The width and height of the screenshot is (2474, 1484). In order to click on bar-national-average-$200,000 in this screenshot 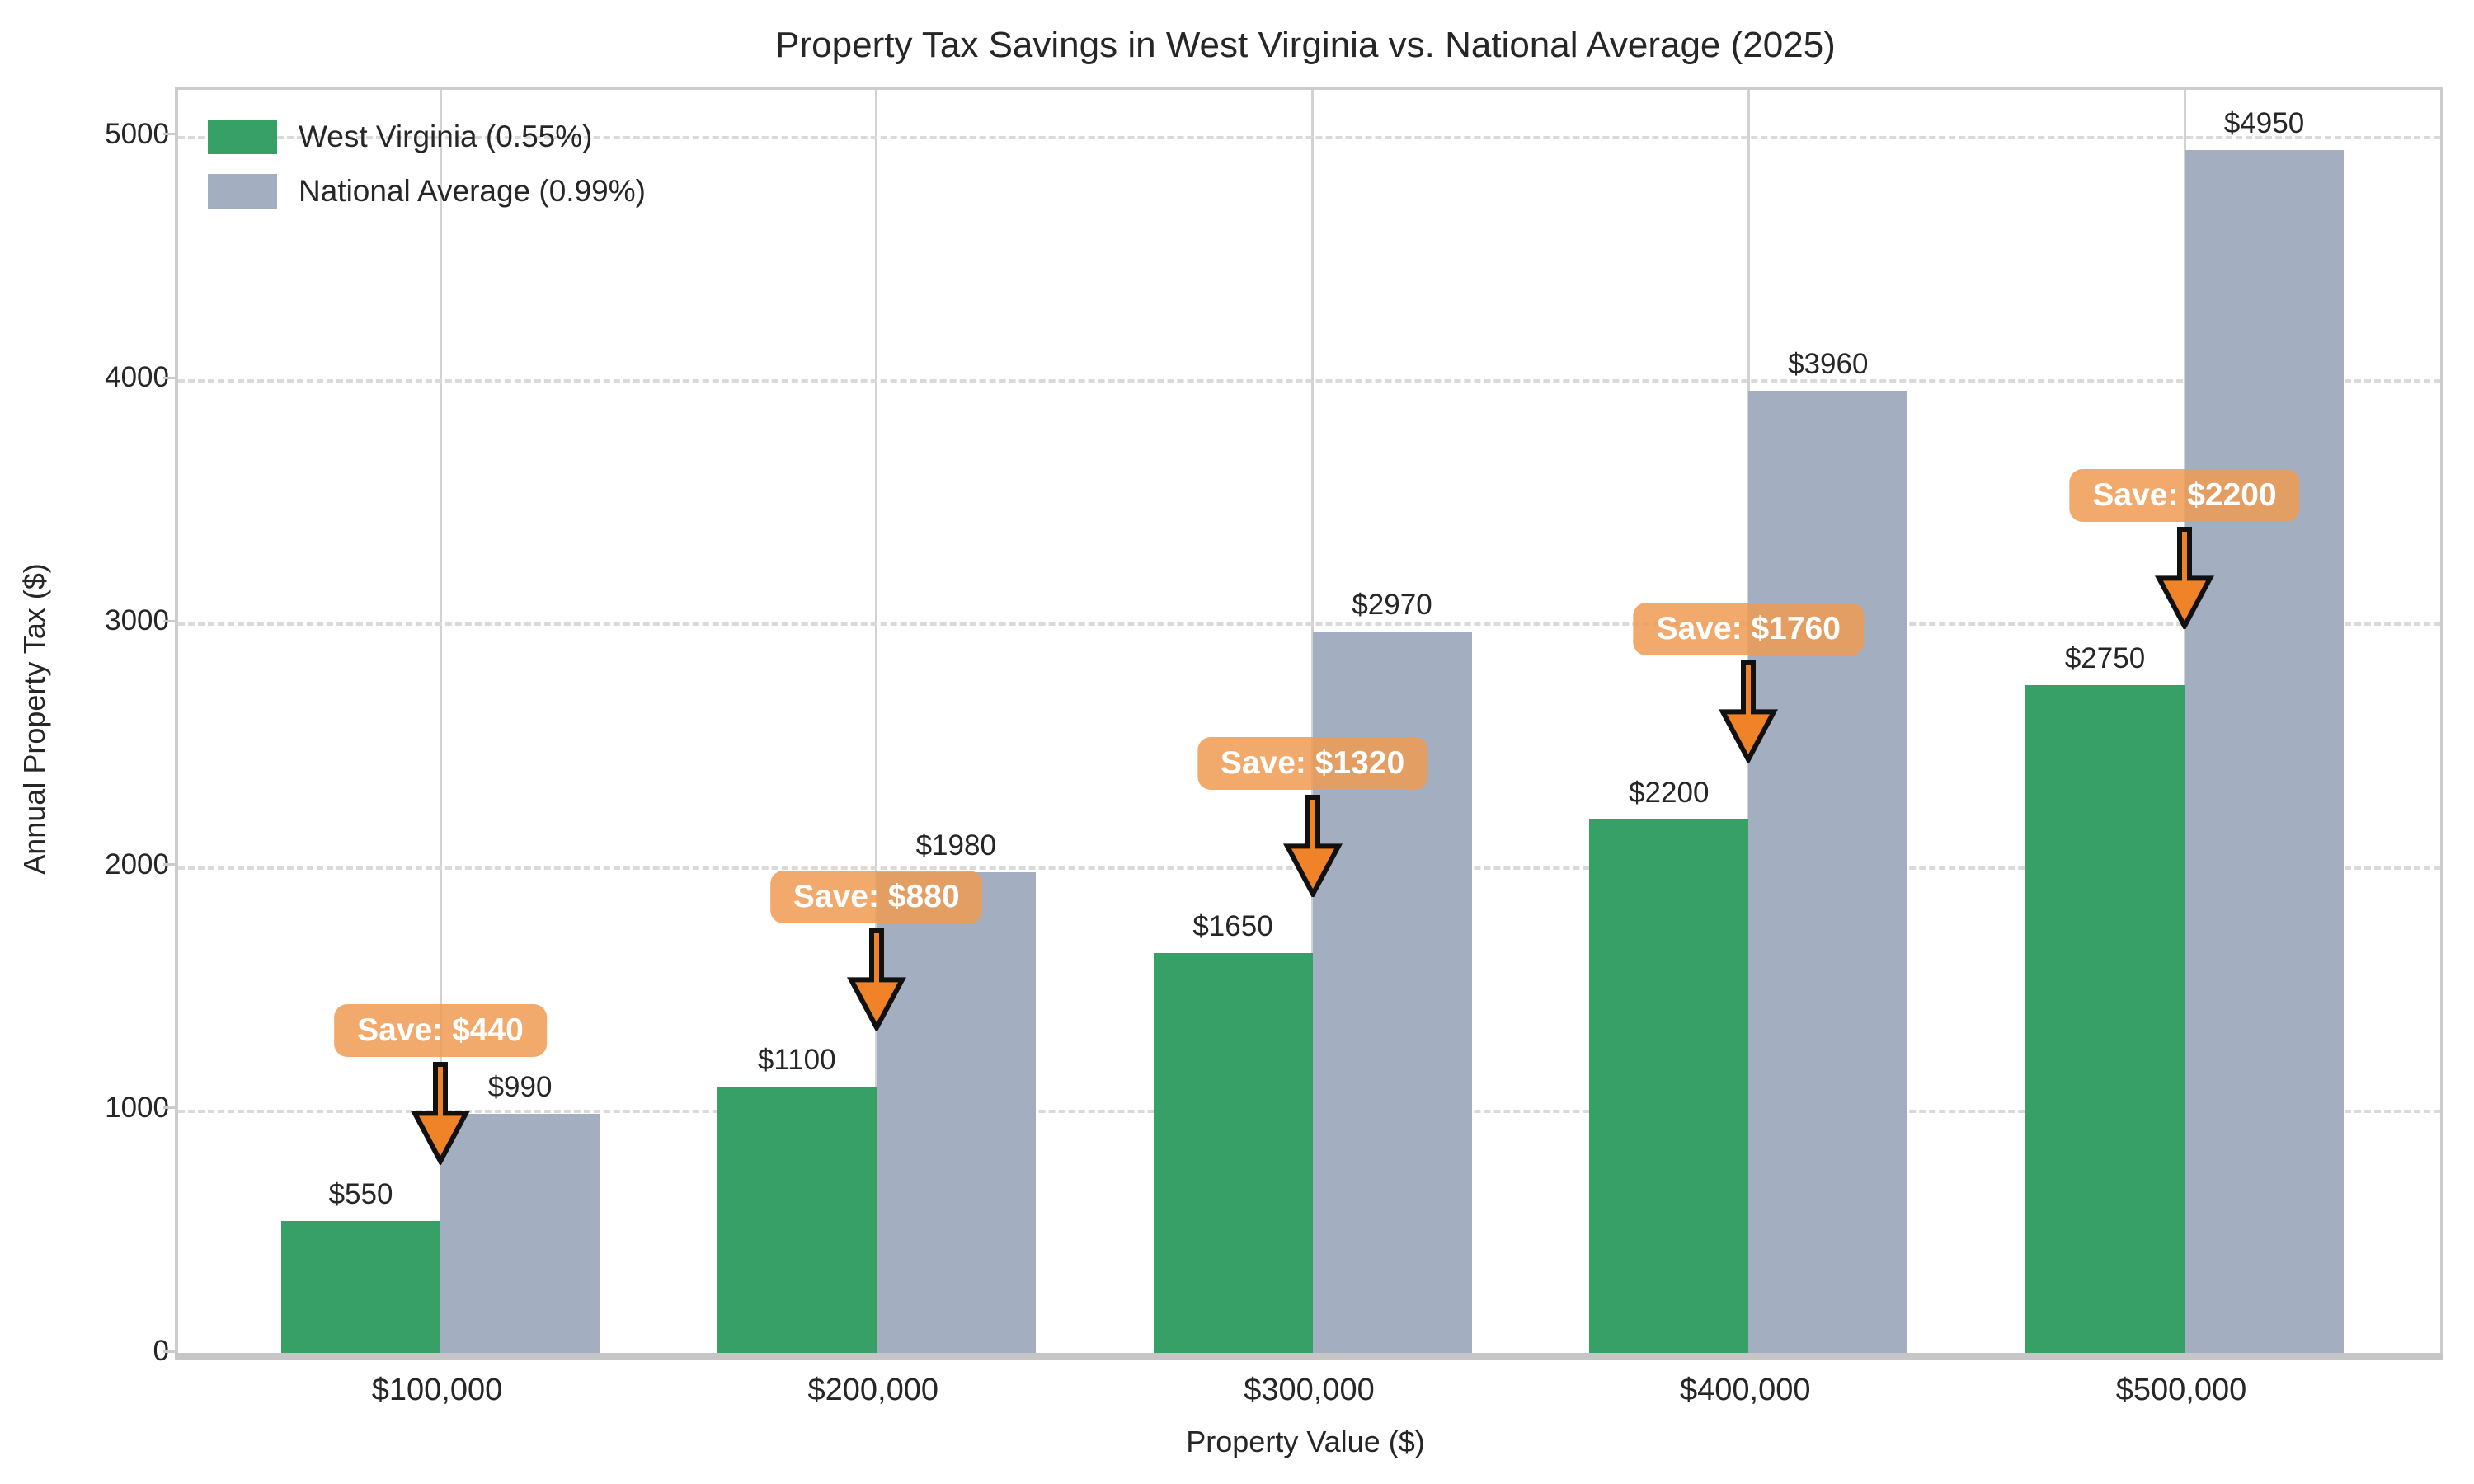, I will do `click(956, 1113)`.